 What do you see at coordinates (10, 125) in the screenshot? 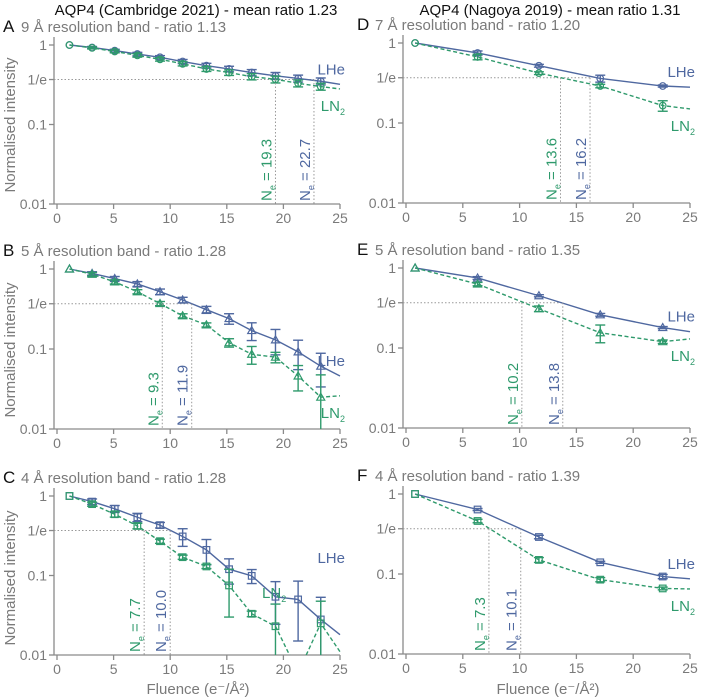
I see `y-axis-label-a: Normalised intensity` at bounding box center [10, 125].